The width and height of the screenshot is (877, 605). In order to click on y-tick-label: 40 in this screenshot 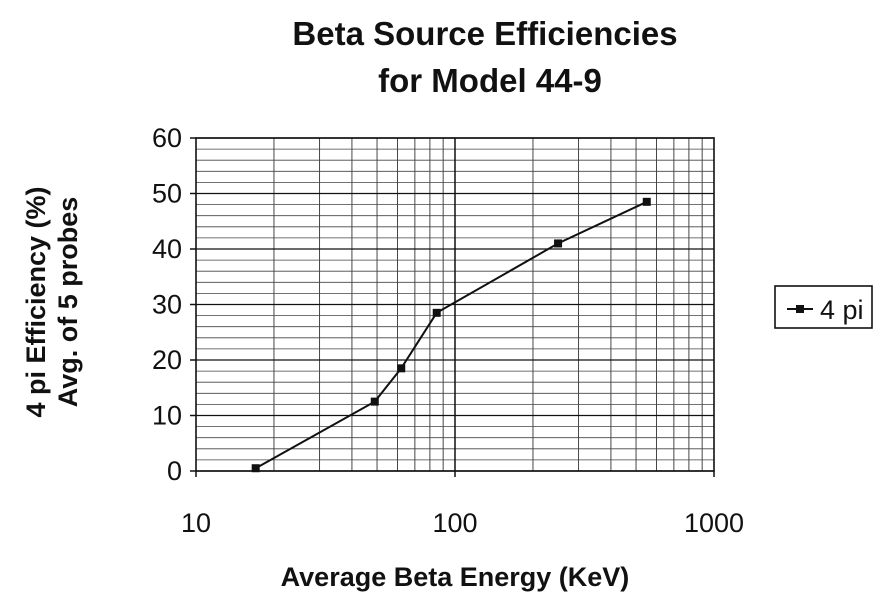, I will do `click(167, 249)`.